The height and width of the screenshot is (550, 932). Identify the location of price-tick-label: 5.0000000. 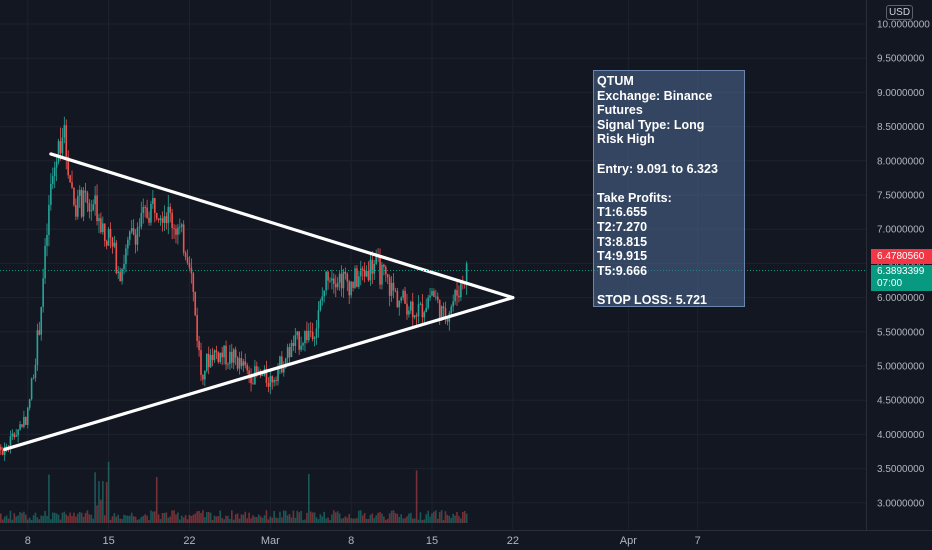
(901, 367).